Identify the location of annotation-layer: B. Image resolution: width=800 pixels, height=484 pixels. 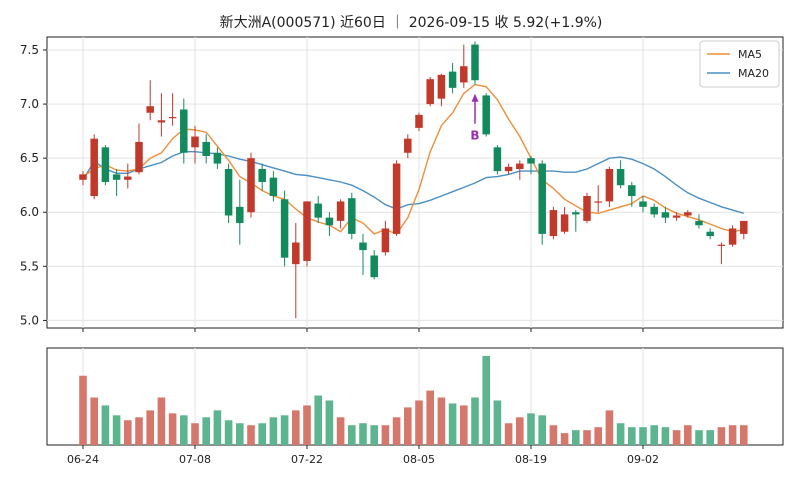
(475, 118).